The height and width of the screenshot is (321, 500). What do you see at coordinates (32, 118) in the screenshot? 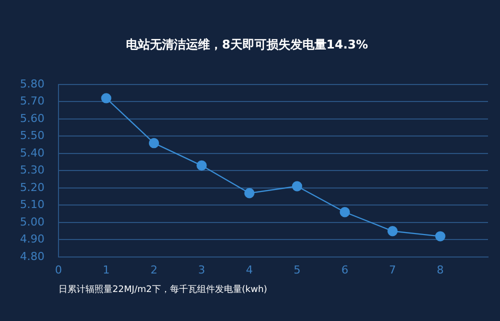
I see `y-tick-label: 5.60` at bounding box center [32, 118].